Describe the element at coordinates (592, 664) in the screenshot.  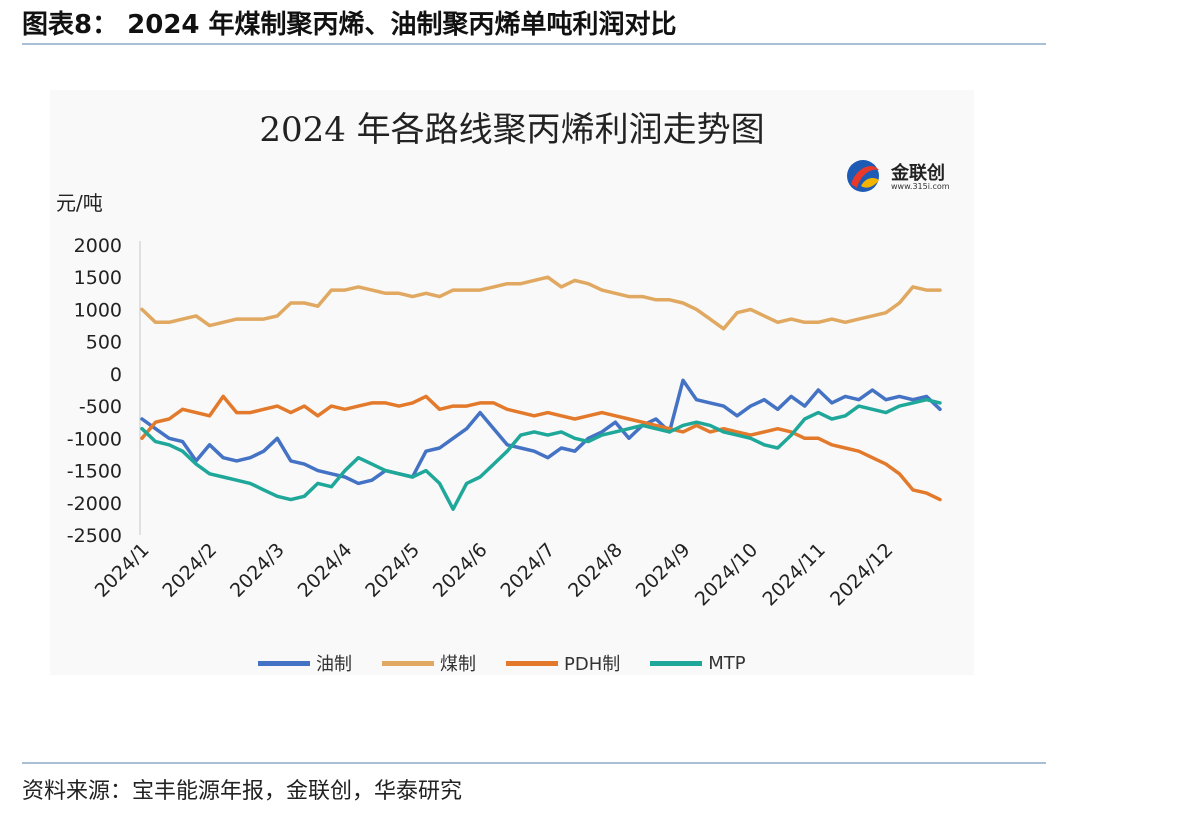
I see `legend-label-pdh: PDH制` at that location.